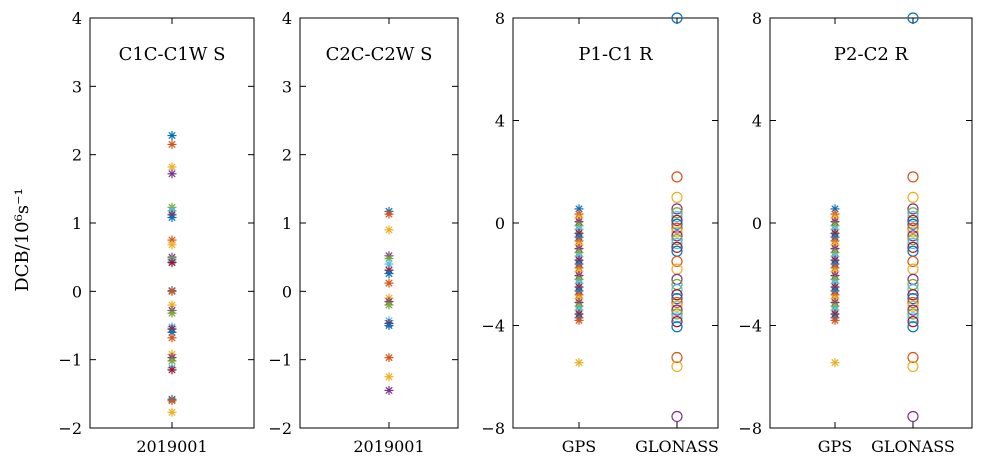 The height and width of the screenshot is (459, 985). What do you see at coordinates (500, 18) in the screenshot?
I see `y-tick-label: 8` at bounding box center [500, 18].